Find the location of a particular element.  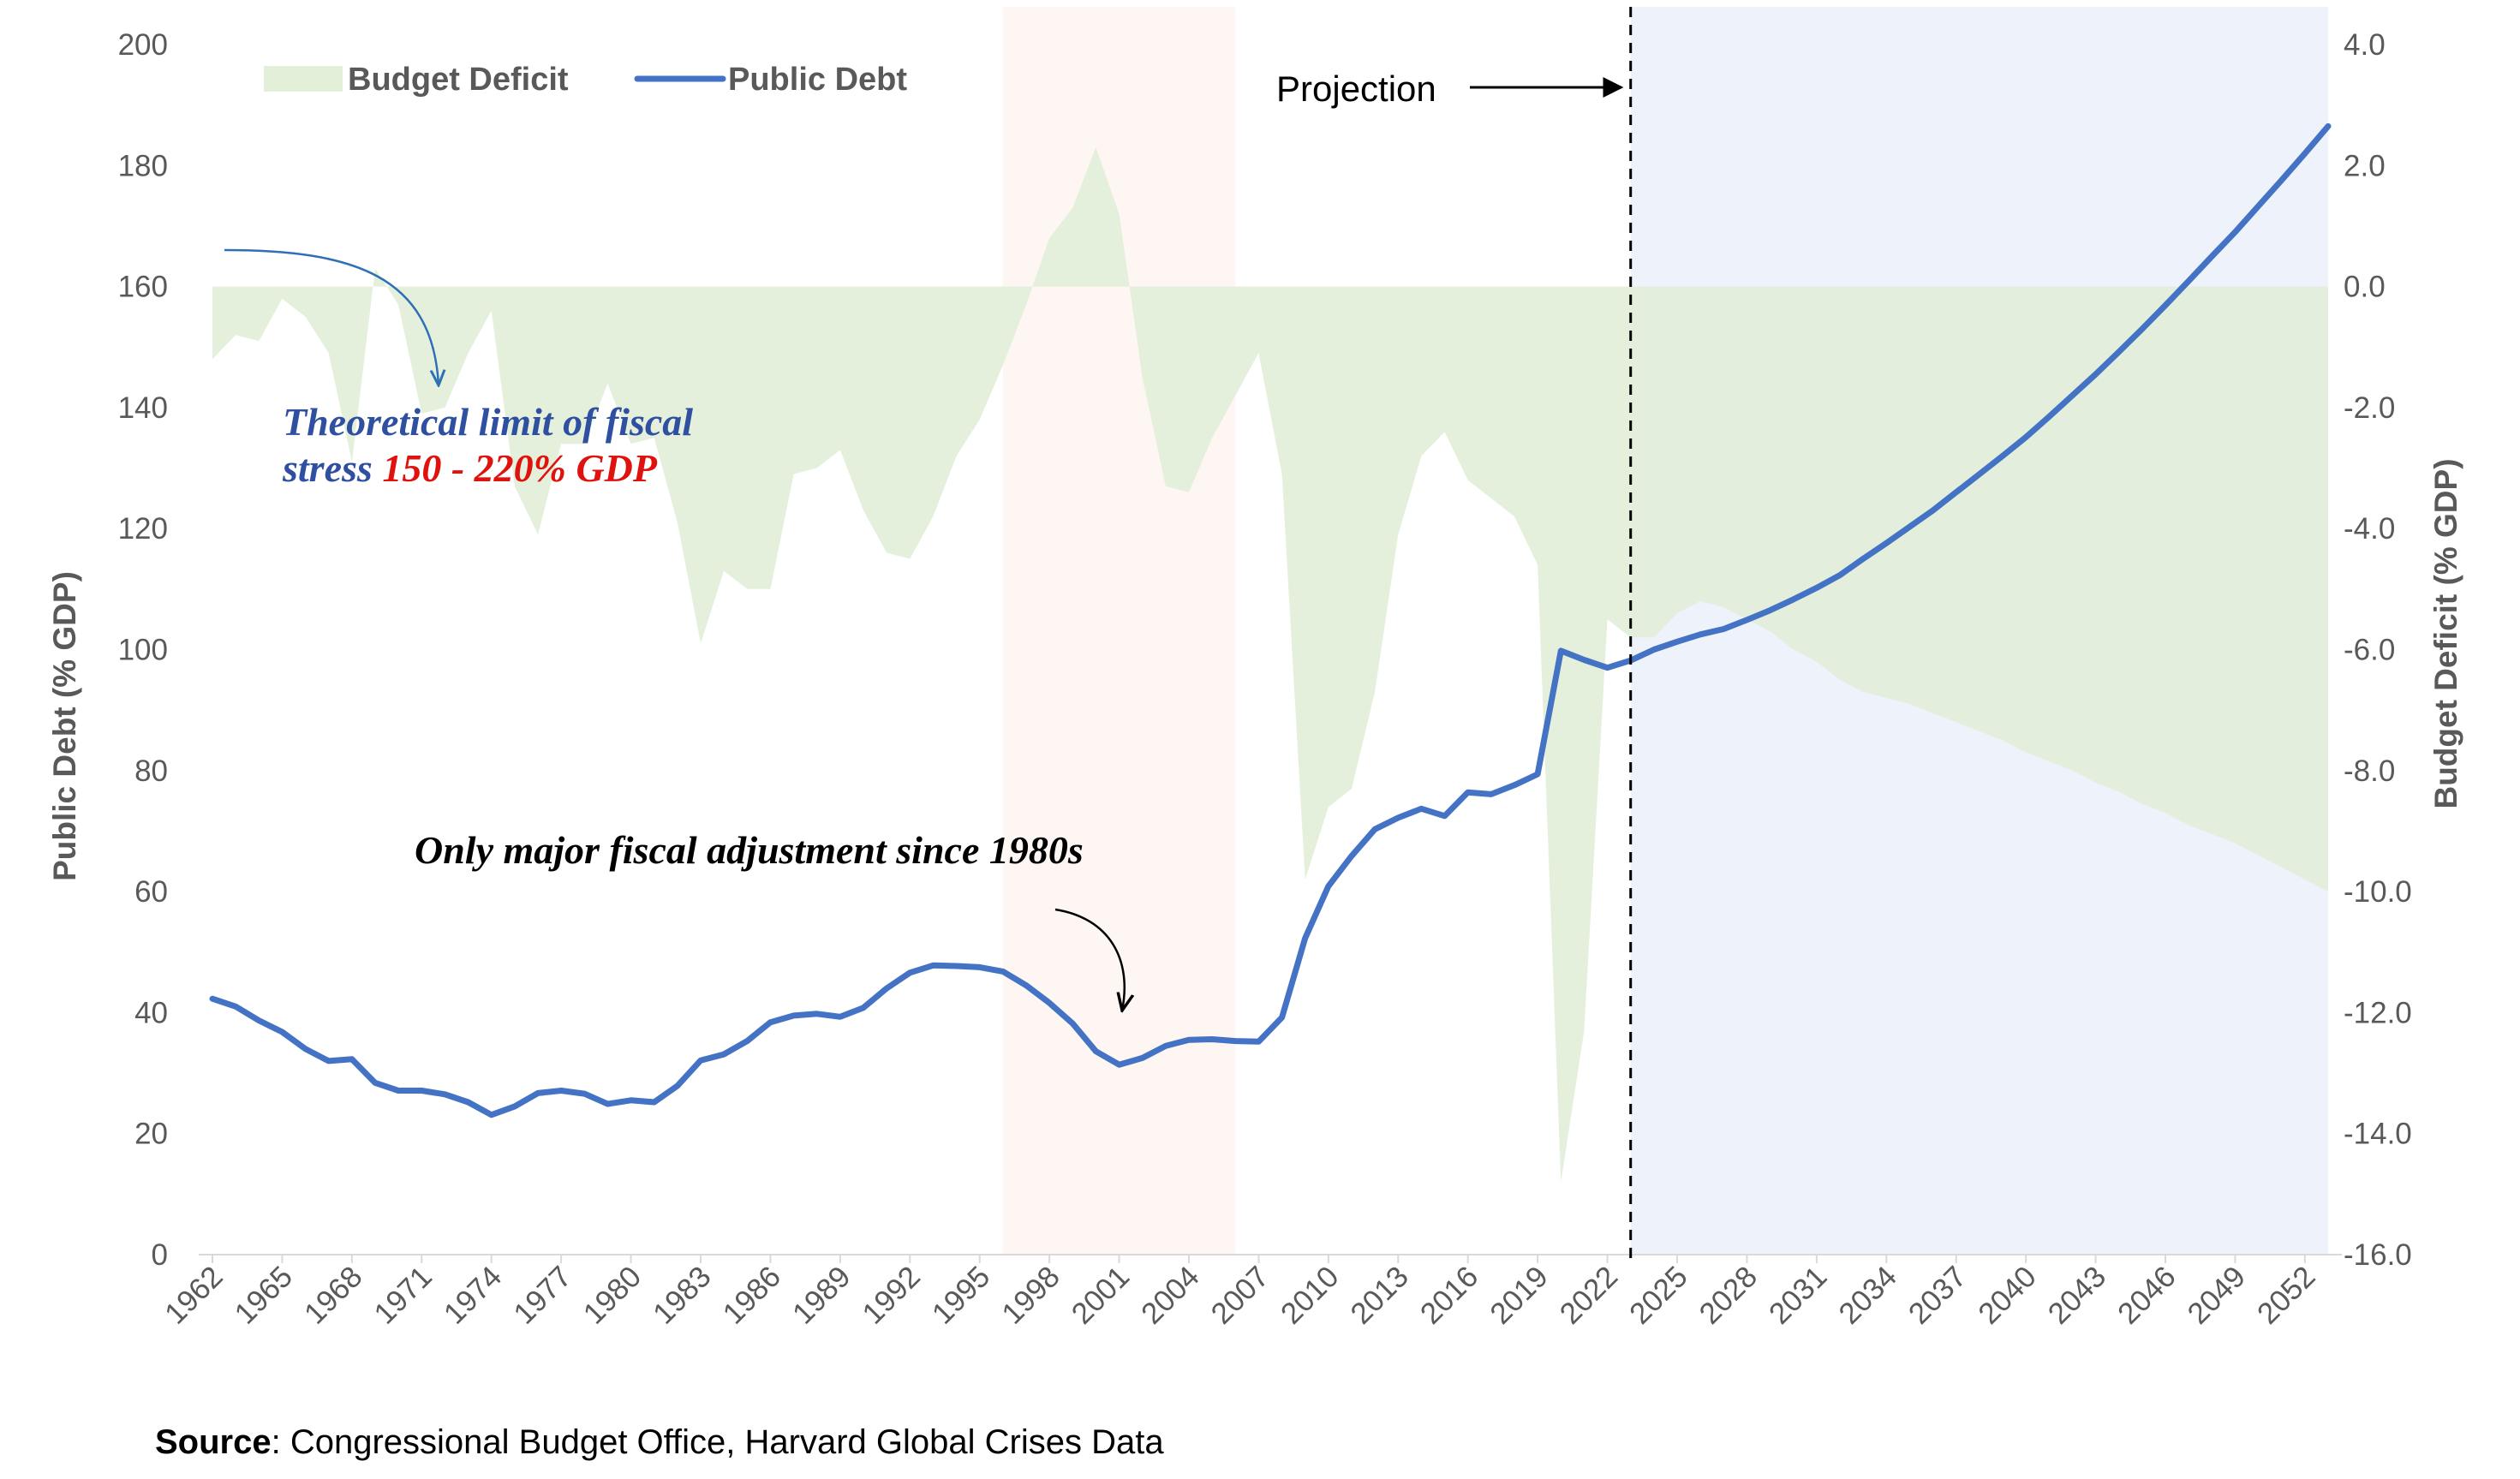

fiscal-adjustment-arrow is located at coordinates (1089, 959).